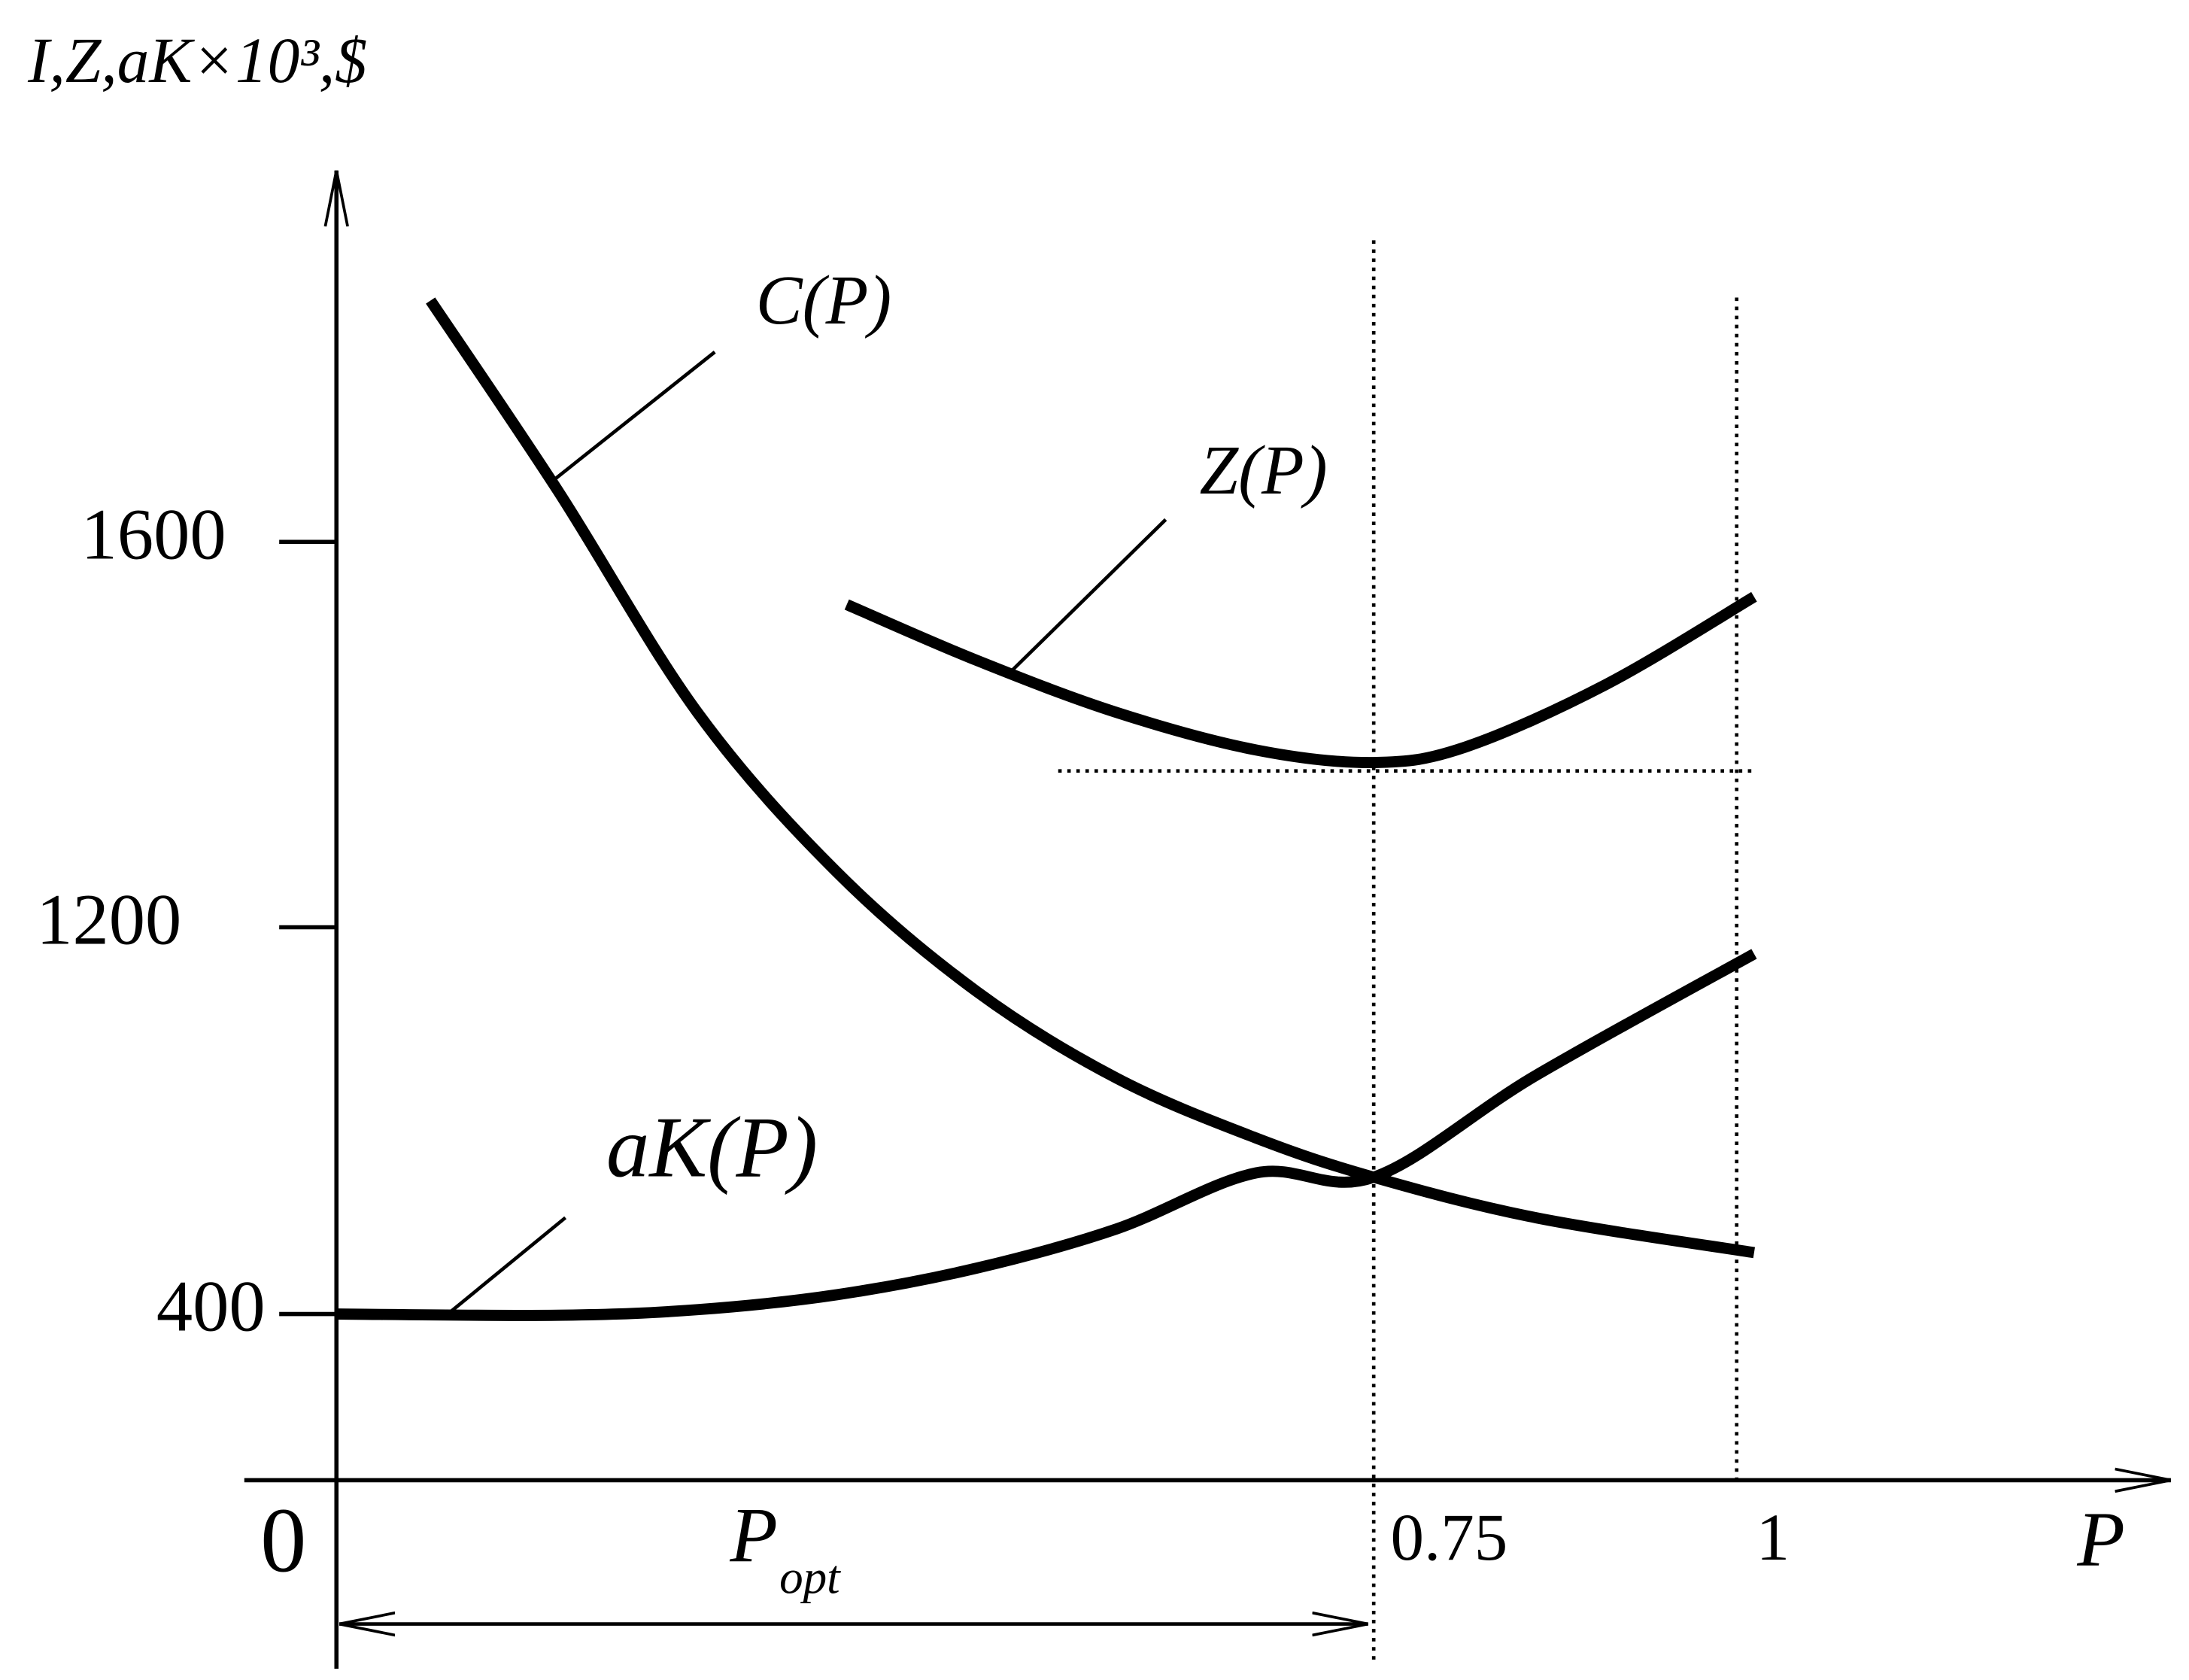 The height and width of the screenshot is (1680, 2189). What do you see at coordinates (211, 1306) in the screenshot?
I see `y-tick-label: 400` at bounding box center [211, 1306].